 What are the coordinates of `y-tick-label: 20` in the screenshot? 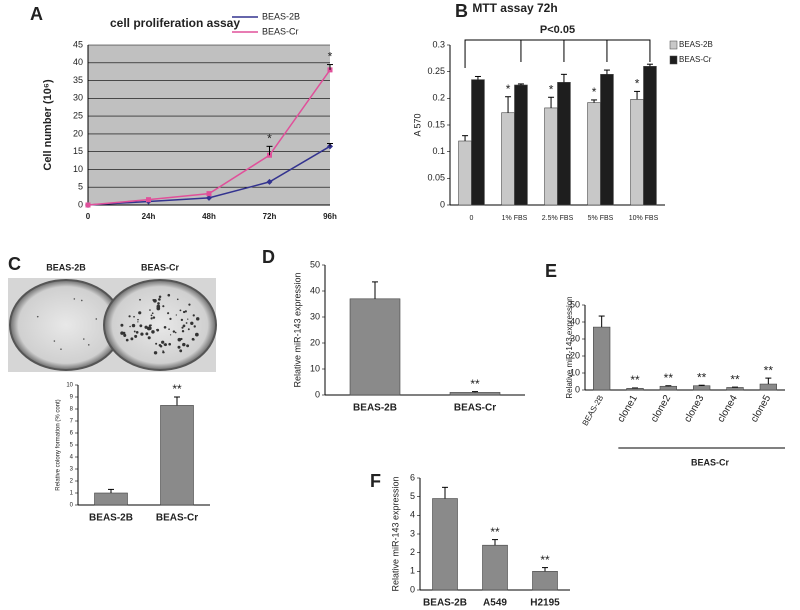 It's located at (315, 342).